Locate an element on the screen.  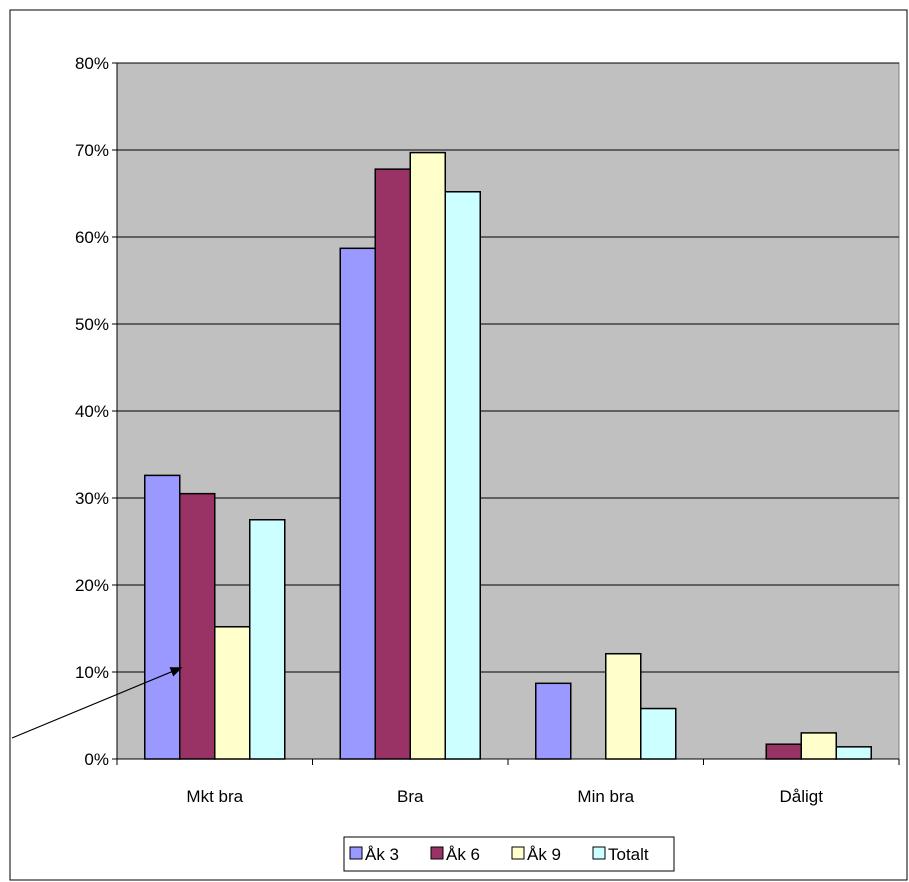
annotation is located at coordinates (97, 703).